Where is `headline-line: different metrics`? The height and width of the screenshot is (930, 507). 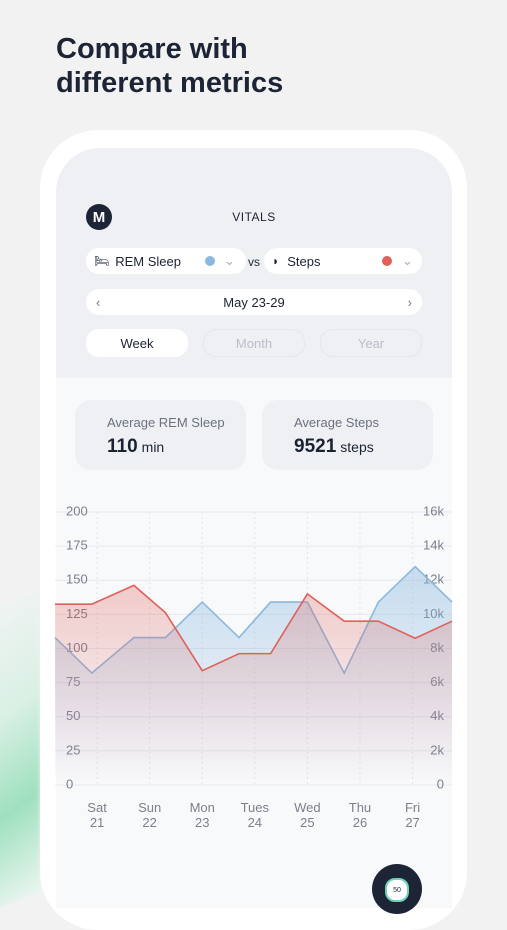
headline-line: different metrics is located at coordinates (170, 83).